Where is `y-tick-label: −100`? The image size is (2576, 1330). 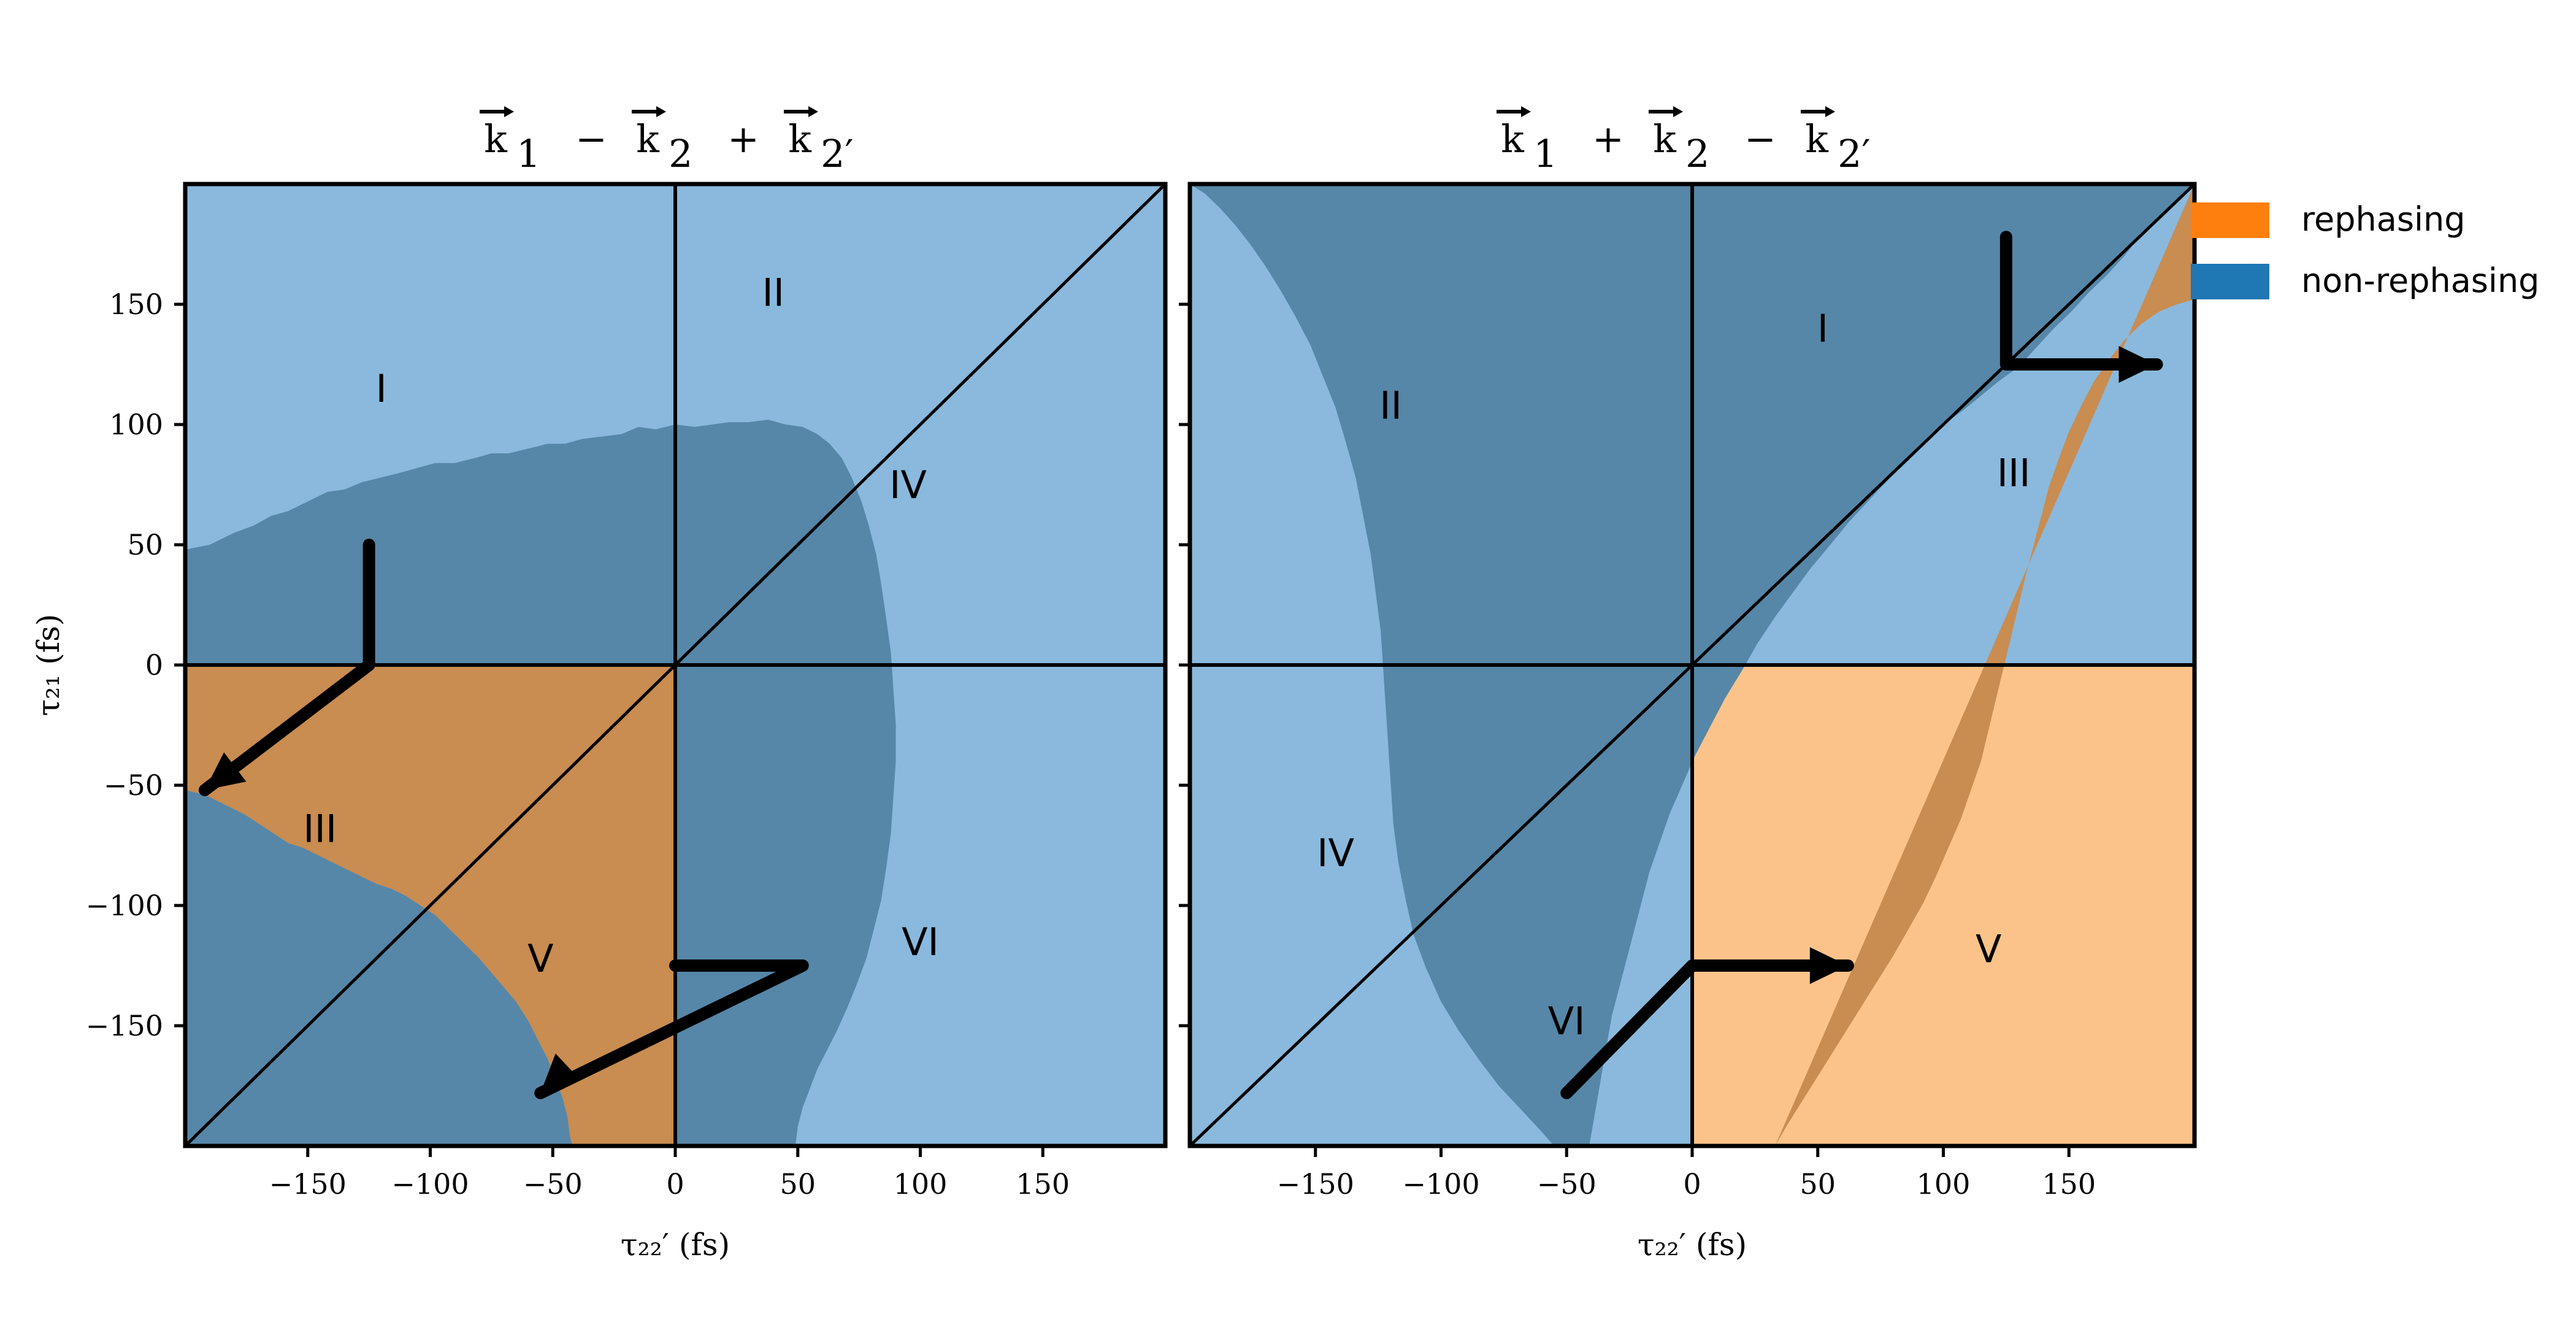 y-tick-label: −100 is located at coordinates (124, 905).